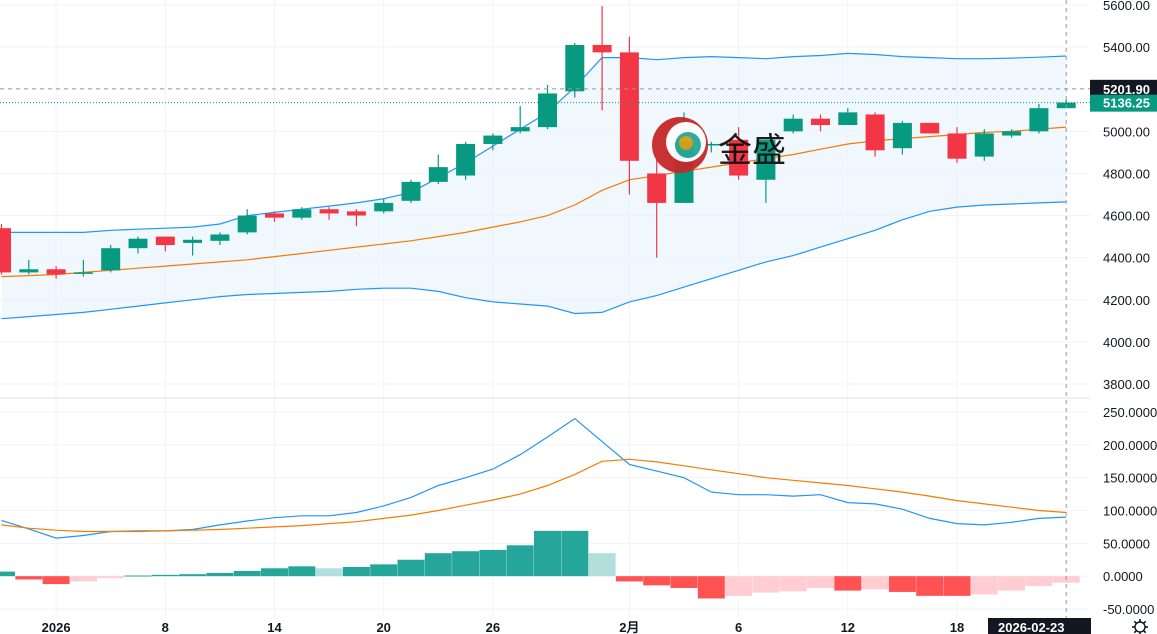  What do you see at coordinates (1126, 384) in the screenshot?
I see `price-tick-label: 3800.00` at bounding box center [1126, 384].